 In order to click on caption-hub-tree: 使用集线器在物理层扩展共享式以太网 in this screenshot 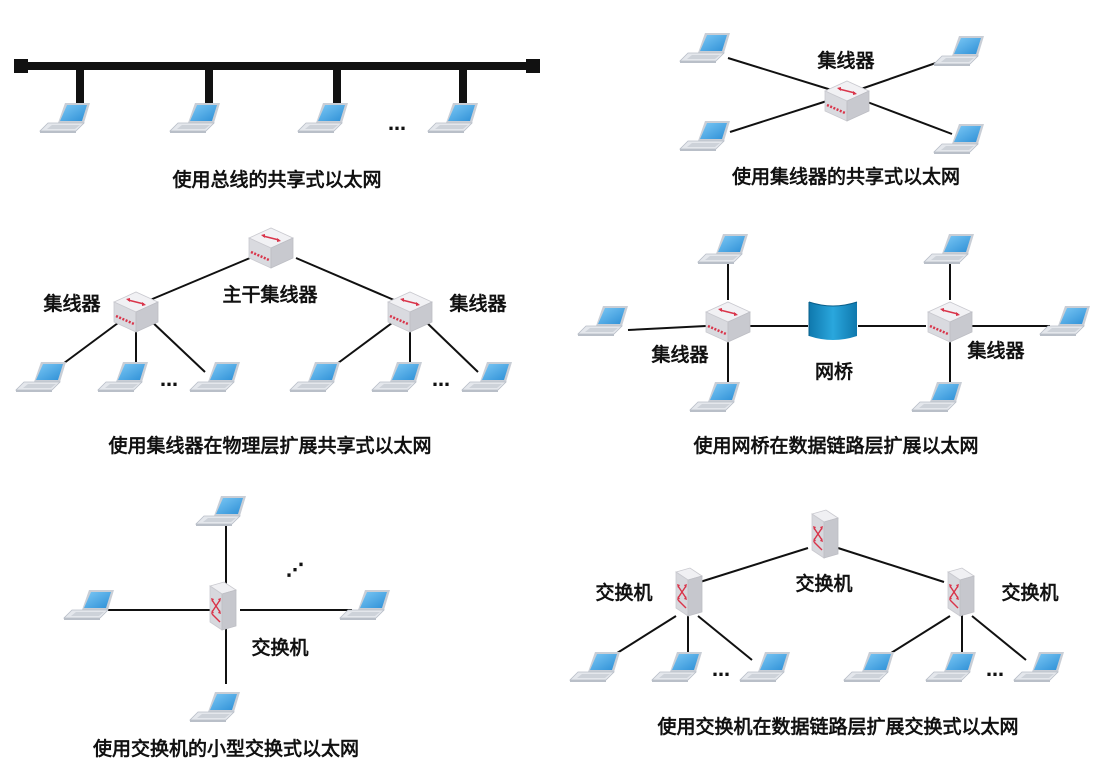, I will do `click(269, 445)`.